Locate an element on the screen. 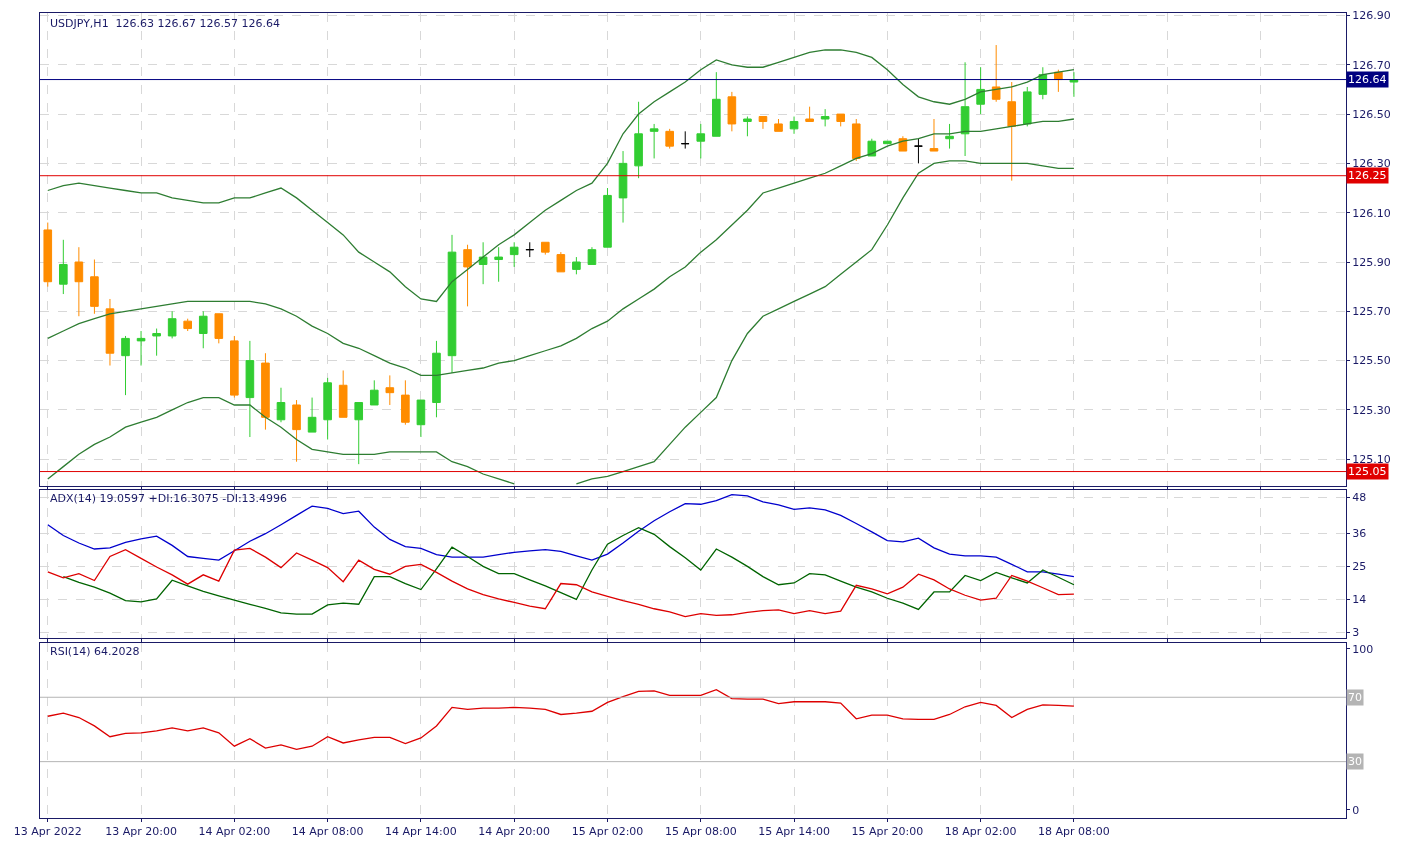 Image resolution: width=1408 pixels, height=847 pixels. y-tick-label: 126.50 is located at coordinates (1371, 114).